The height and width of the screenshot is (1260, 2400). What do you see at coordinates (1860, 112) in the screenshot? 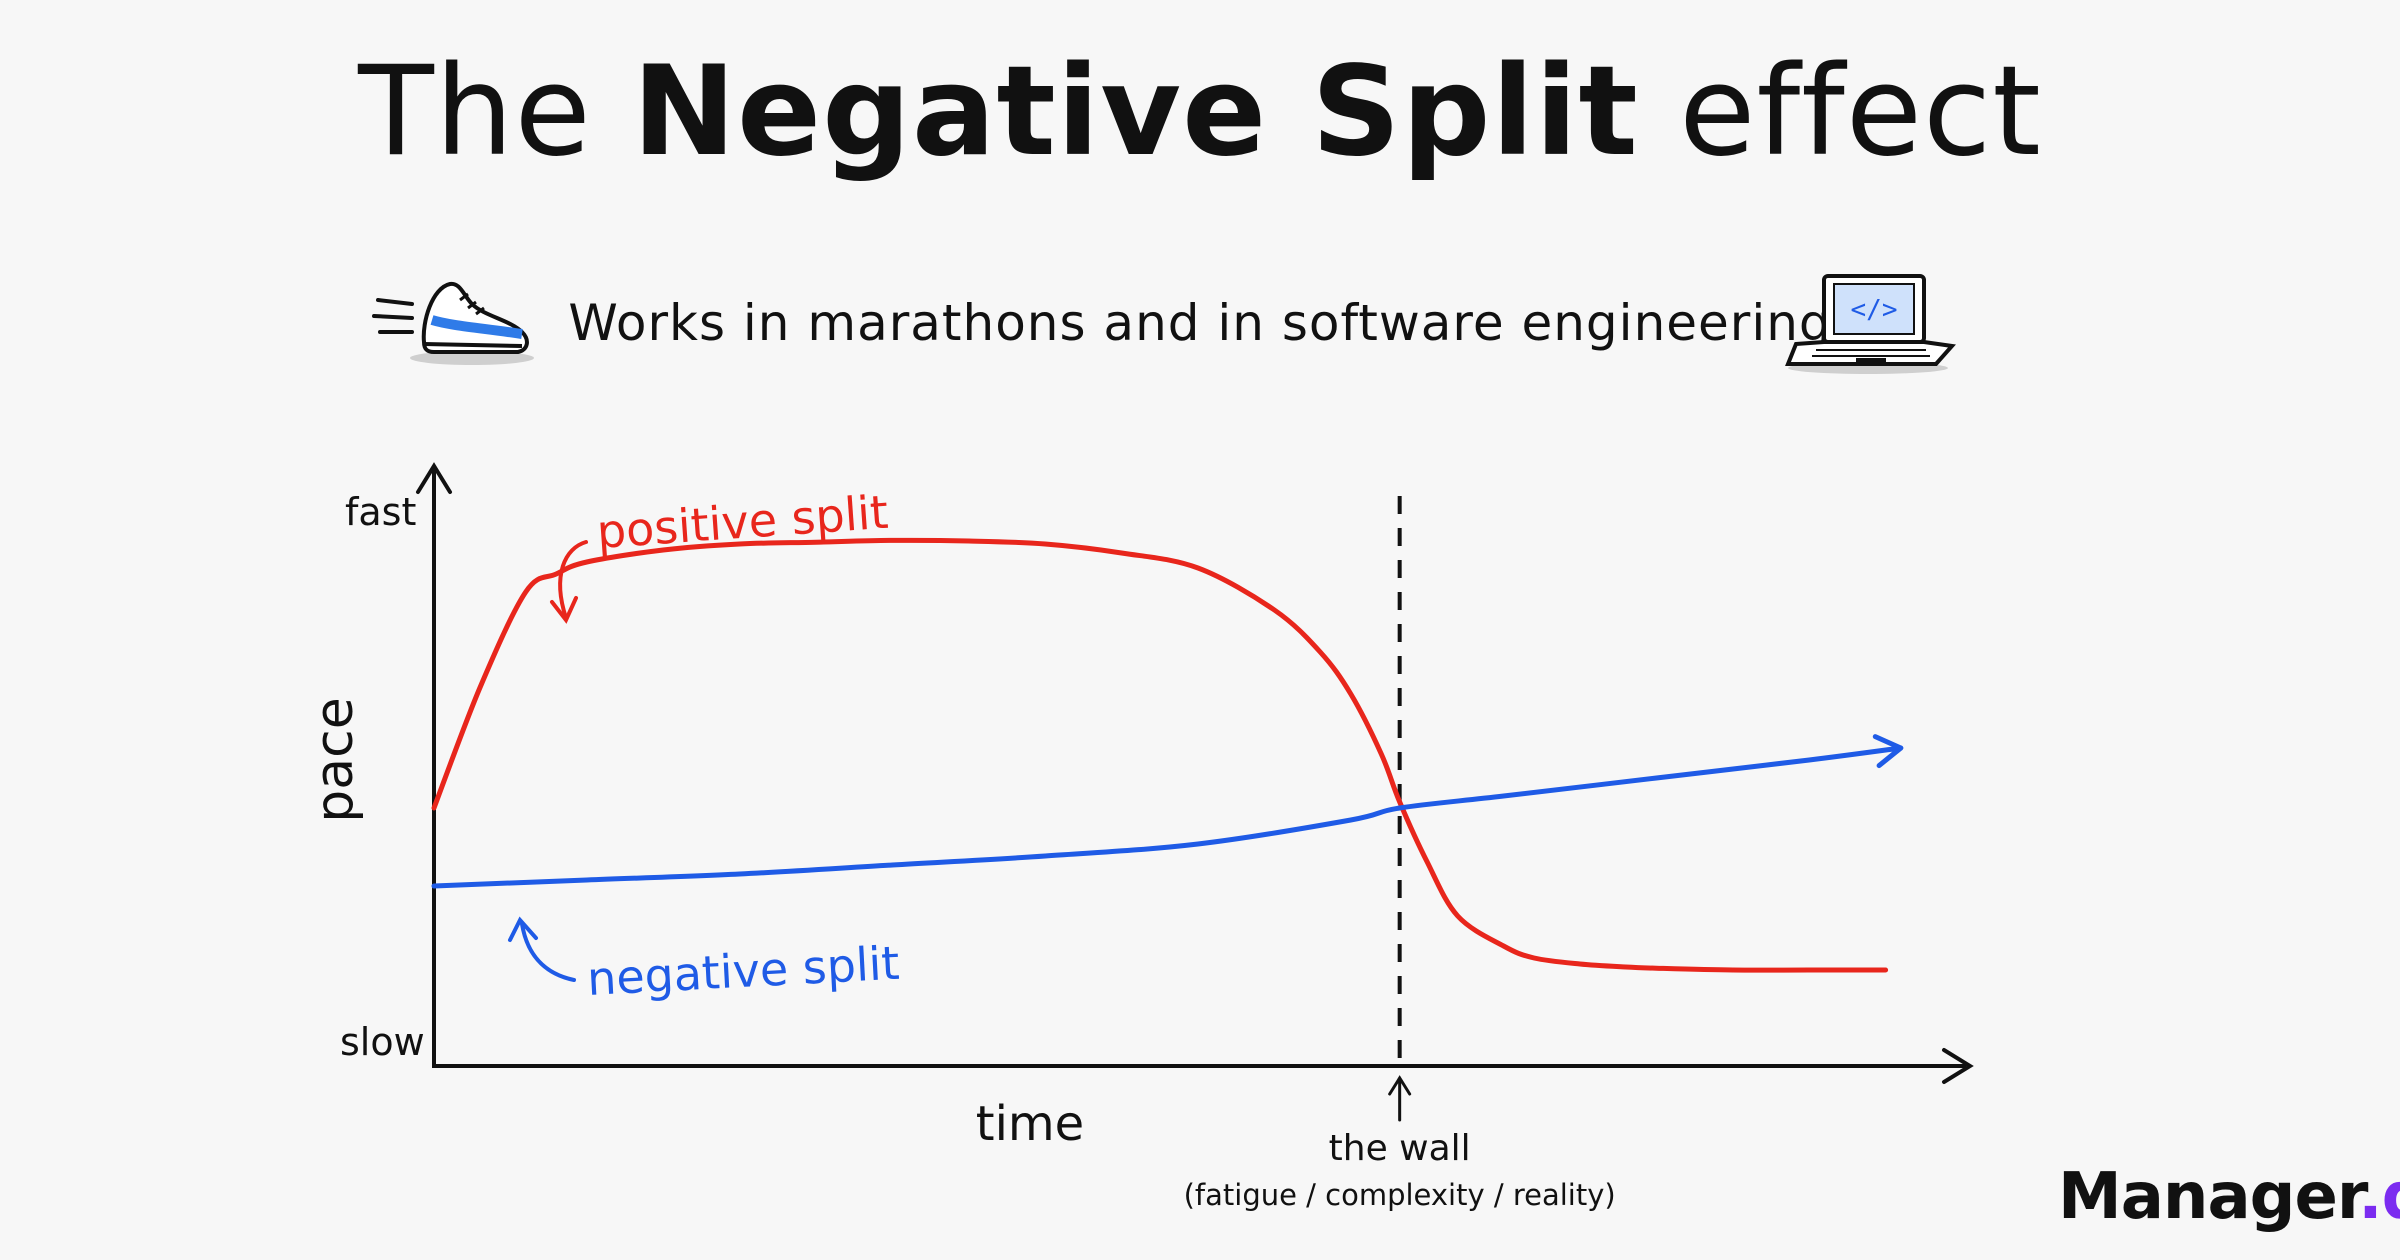
I see `title-post: effect` at bounding box center [1860, 112].